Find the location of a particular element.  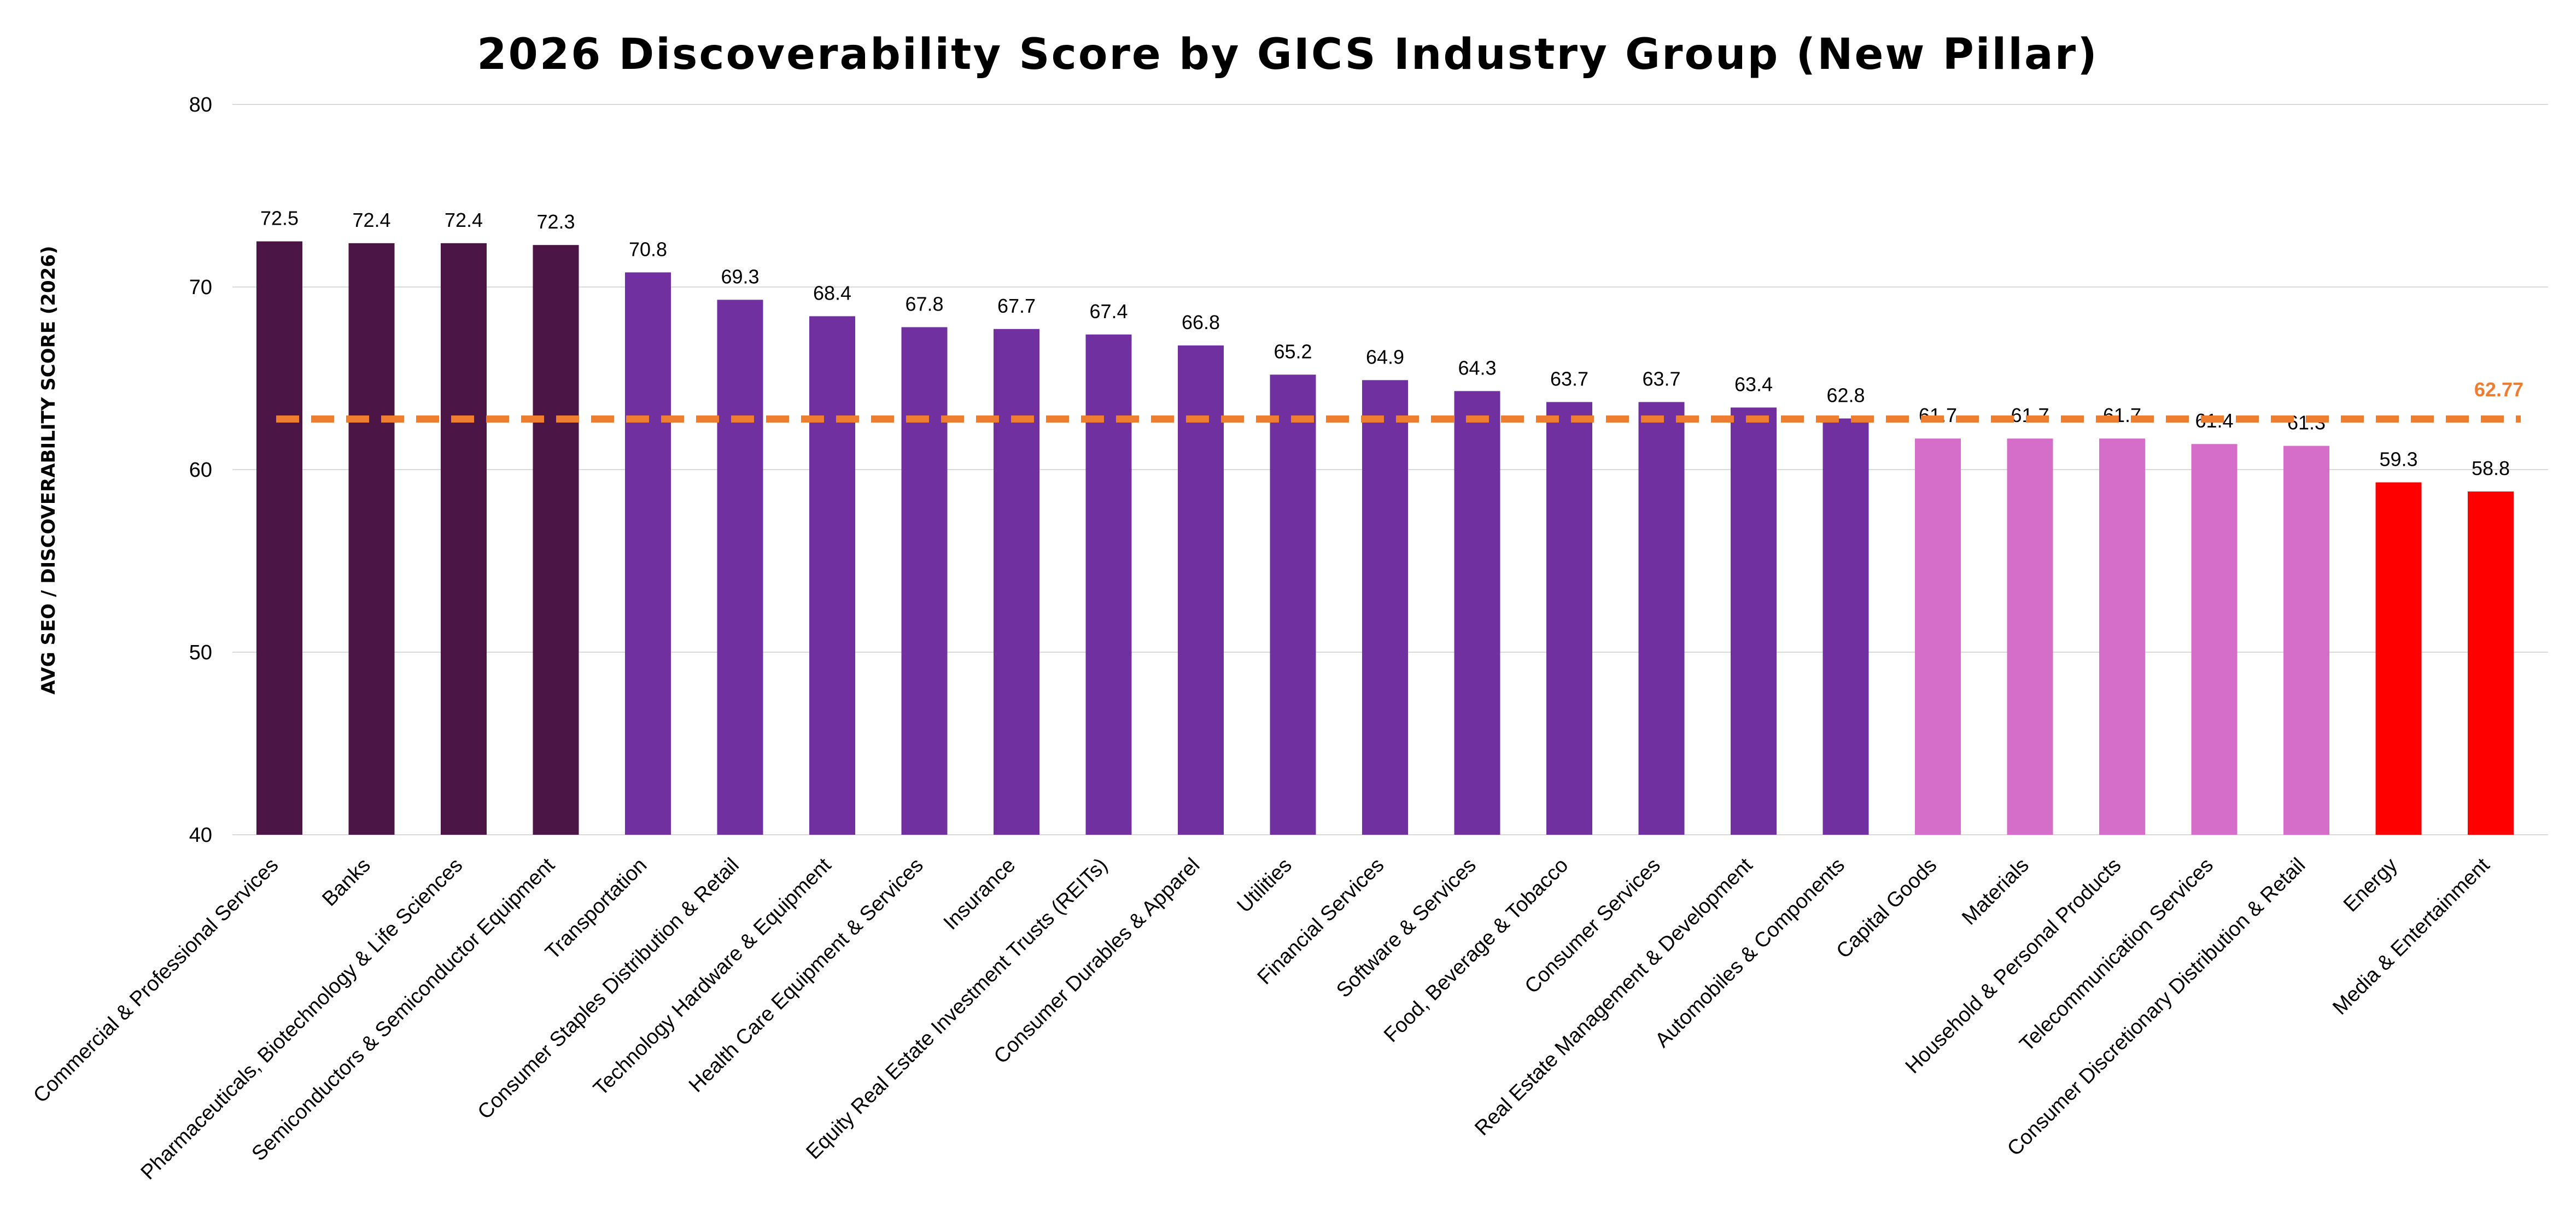

data-label: 64.9 is located at coordinates (1385, 356).